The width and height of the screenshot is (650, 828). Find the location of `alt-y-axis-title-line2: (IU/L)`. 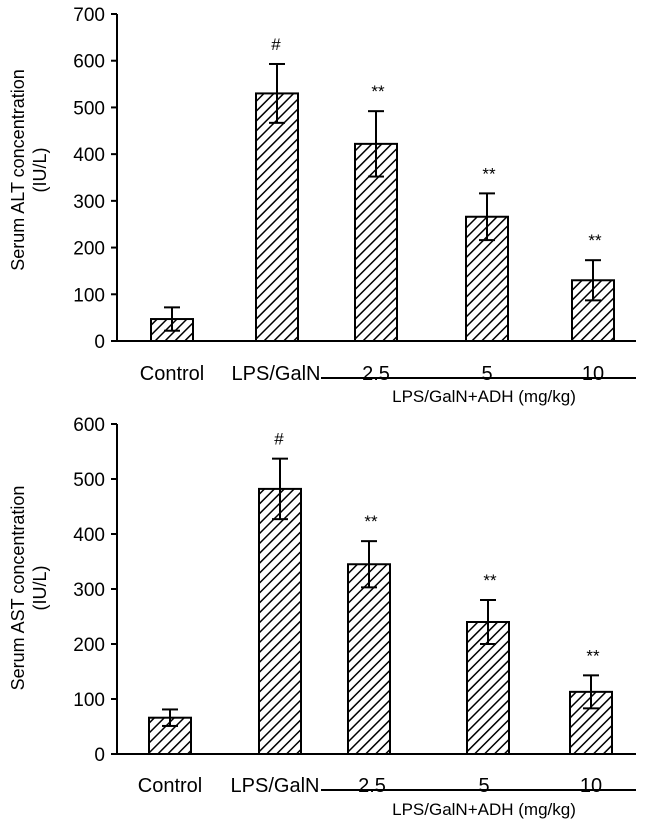

alt-y-axis-title-line2: (IU/L) is located at coordinates (40, 170).